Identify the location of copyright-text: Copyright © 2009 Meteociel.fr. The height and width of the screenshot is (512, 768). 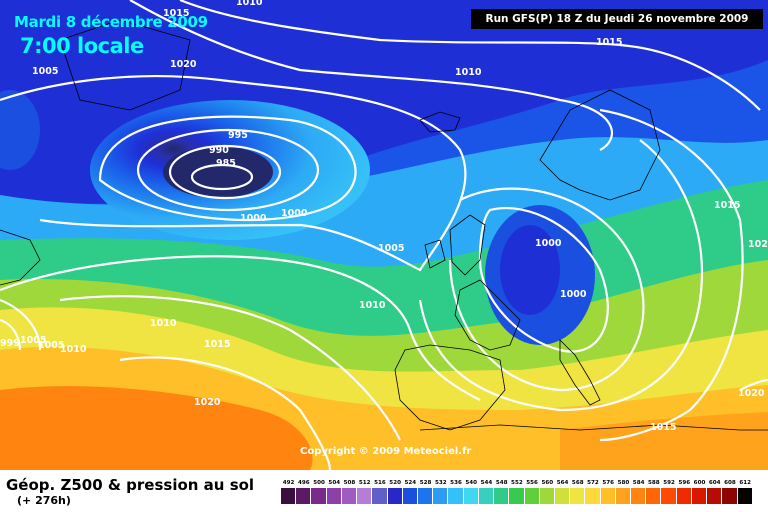
(386, 451).